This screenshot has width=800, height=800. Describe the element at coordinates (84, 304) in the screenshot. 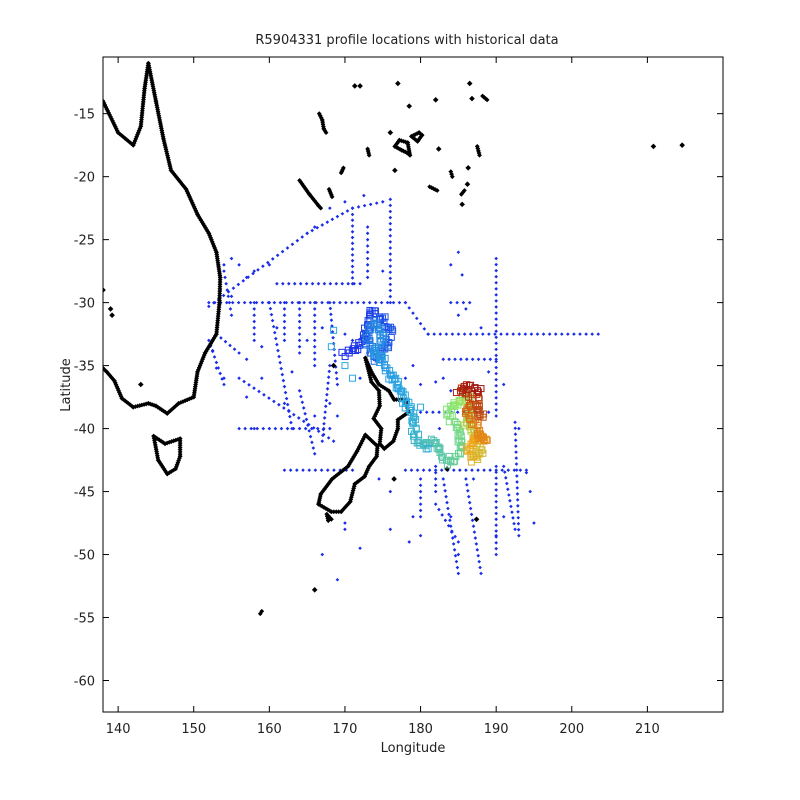

I see `y-tick-label: -30` at that location.